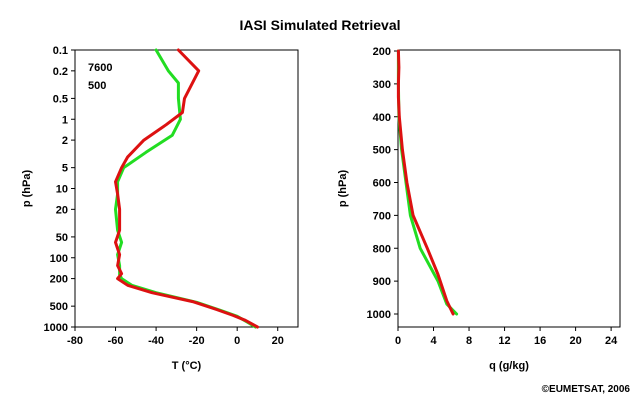 The height and width of the screenshot is (400, 640). What do you see at coordinates (97, 86) in the screenshot?
I see `annotation-500: 500` at bounding box center [97, 86].